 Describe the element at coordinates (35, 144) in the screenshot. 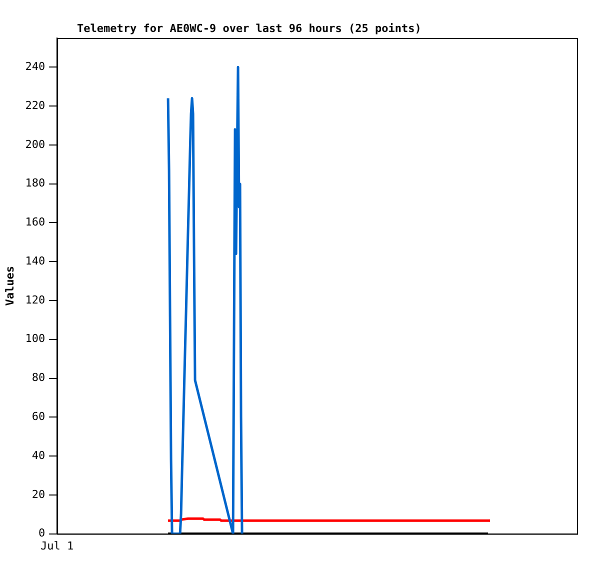

I see `y-tick-label: 200` at that location.